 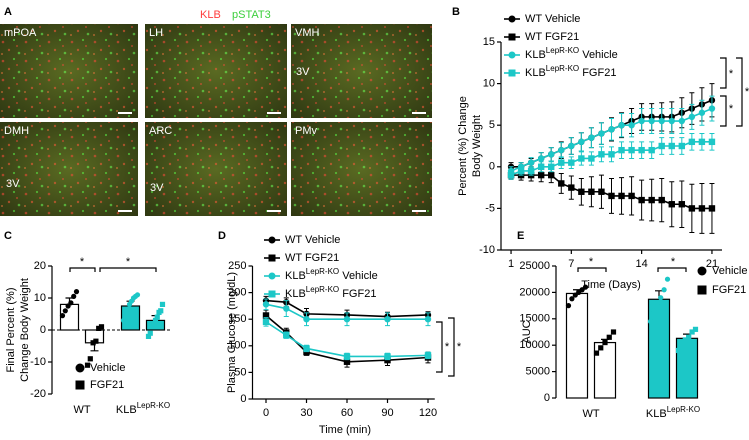 What do you see at coordinates (330, 292) in the screenshot?
I see `legend-label: KLBLepR-KO FGF21` at bounding box center [330, 292].